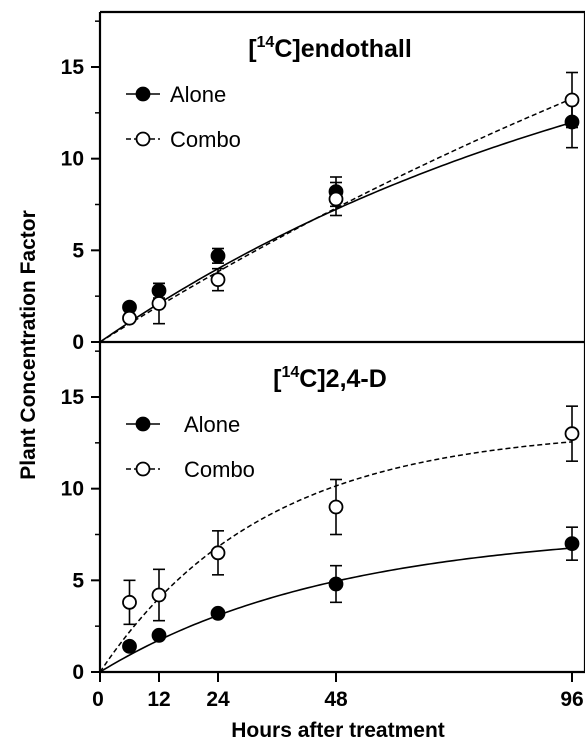 The image size is (585, 750). What do you see at coordinates (343, 49) in the screenshot?
I see `panel-title-suffix: C]endothall` at bounding box center [343, 49].